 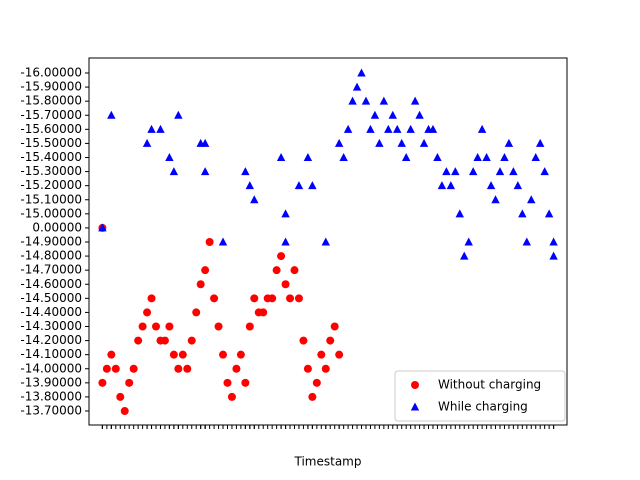 I want to click on y-tick-label: -15.30000, so click(x=51, y=171).